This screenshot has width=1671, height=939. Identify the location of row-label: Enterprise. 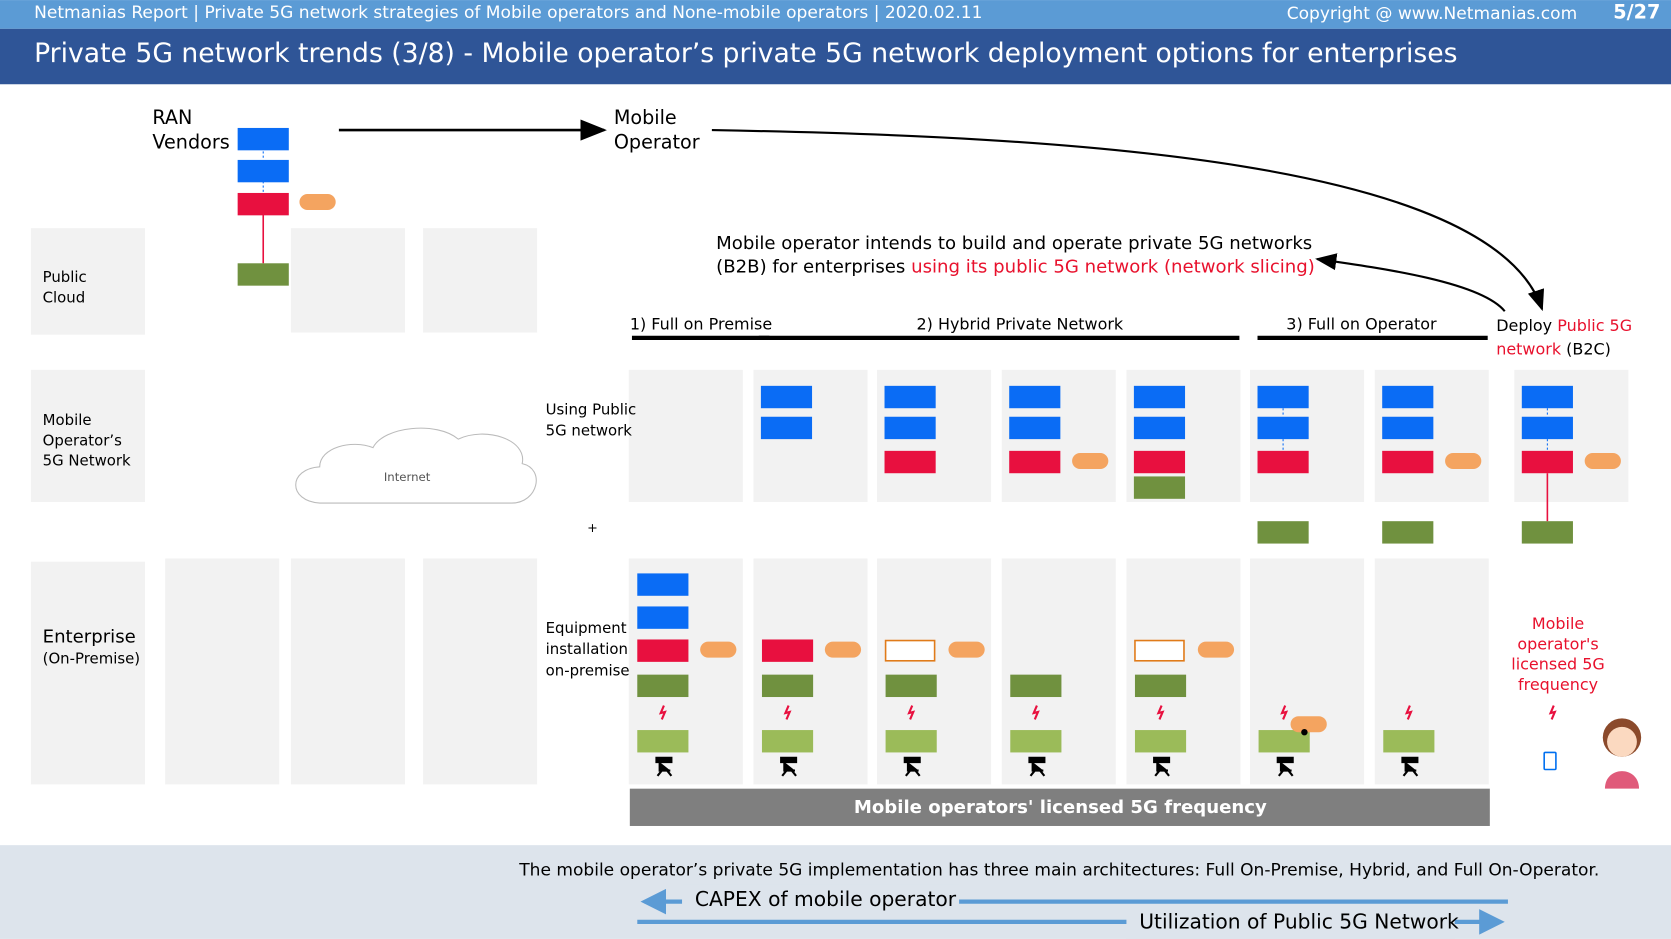
(89, 636).